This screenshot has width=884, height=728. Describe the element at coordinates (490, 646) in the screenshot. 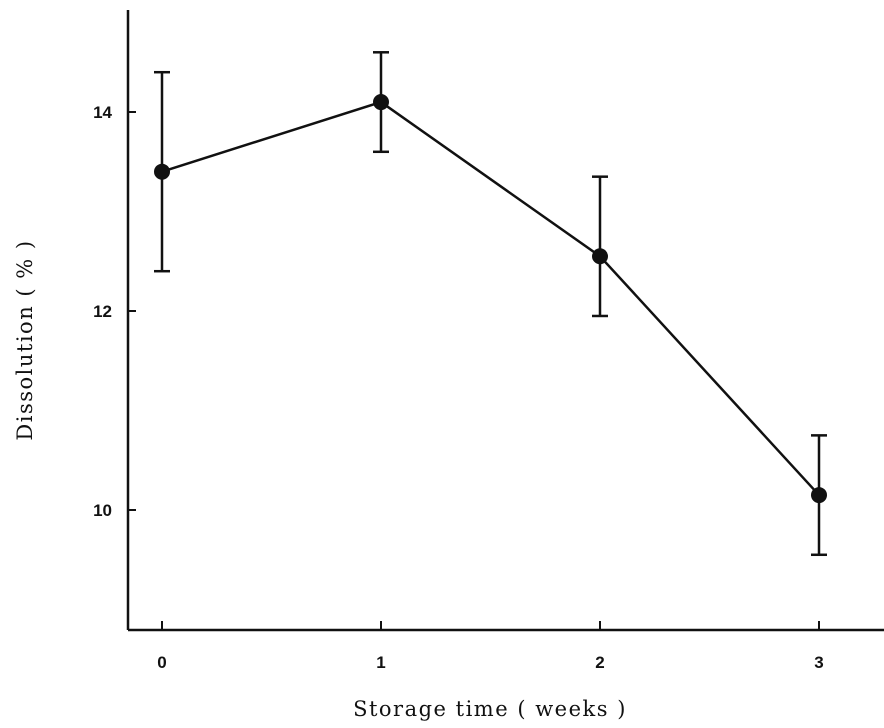

I see `x-ticks: 0 1 2 3` at that location.